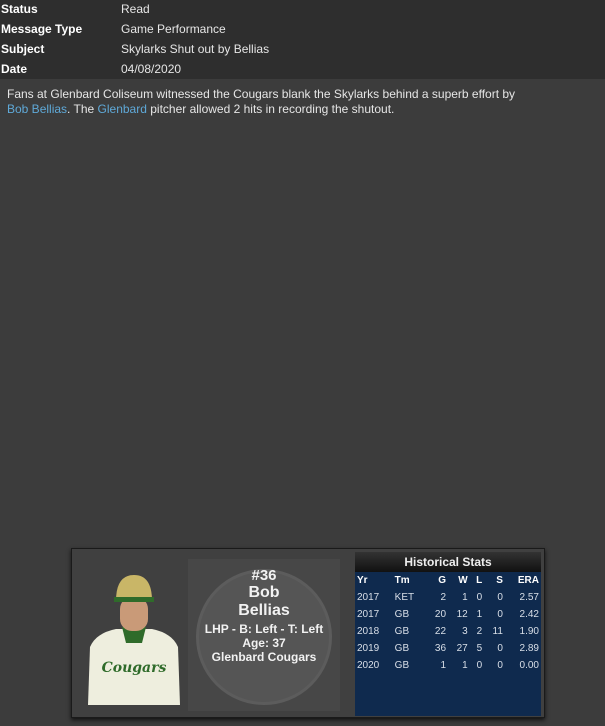  Describe the element at coordinates (368, 648) in the screenshot. I see `stats-cell: 2019` at that location.